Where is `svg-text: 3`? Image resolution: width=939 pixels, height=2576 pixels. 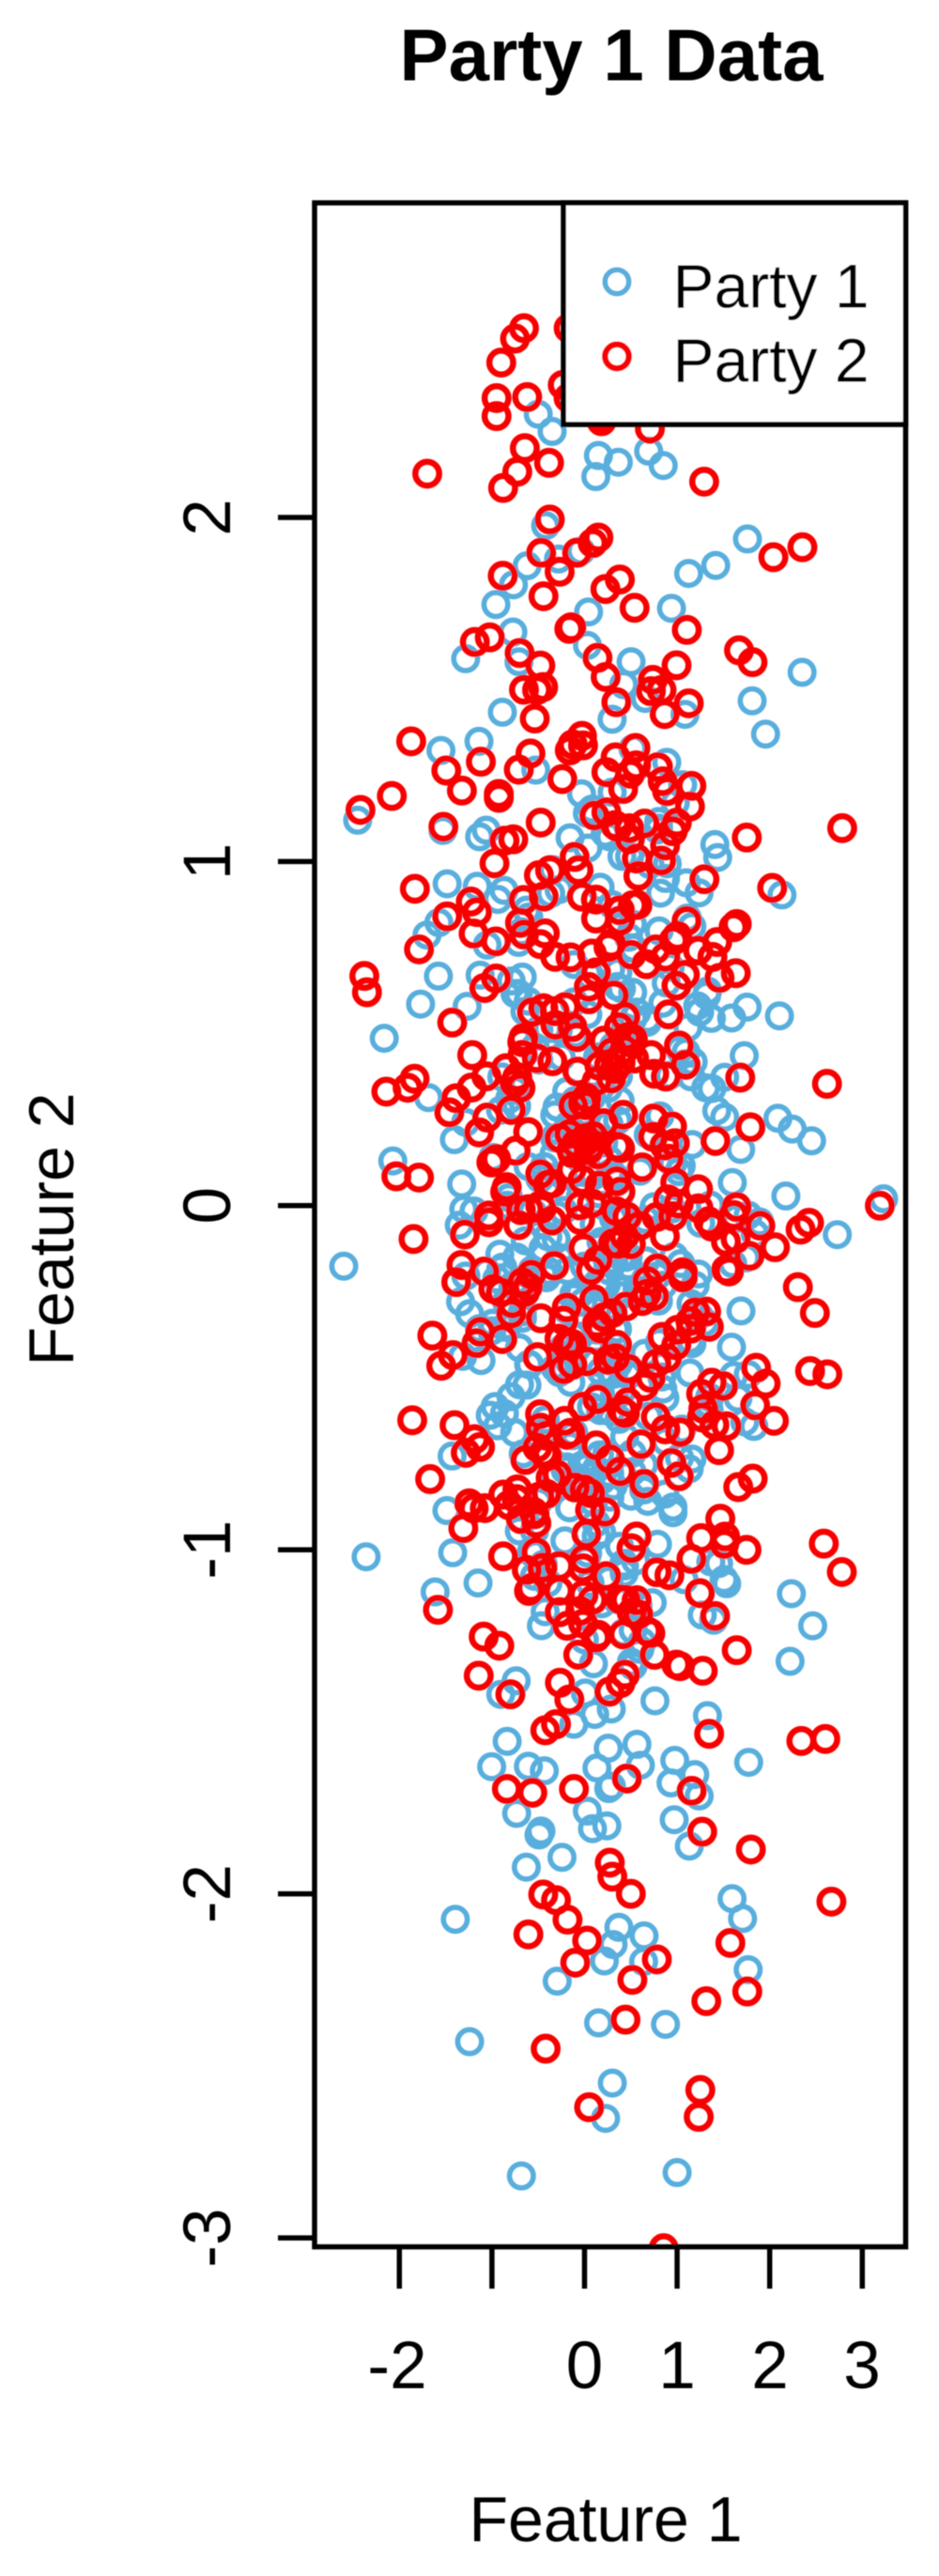
svg-text: 3 is located at coordinates (862, 2366).